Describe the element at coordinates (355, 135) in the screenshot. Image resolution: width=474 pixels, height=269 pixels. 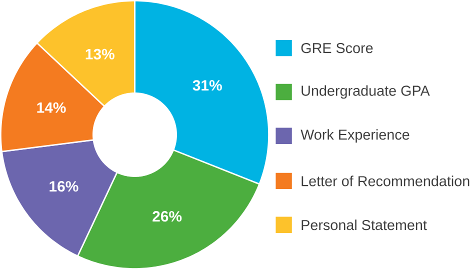
I see `legend-label: Work Experience` at that location.